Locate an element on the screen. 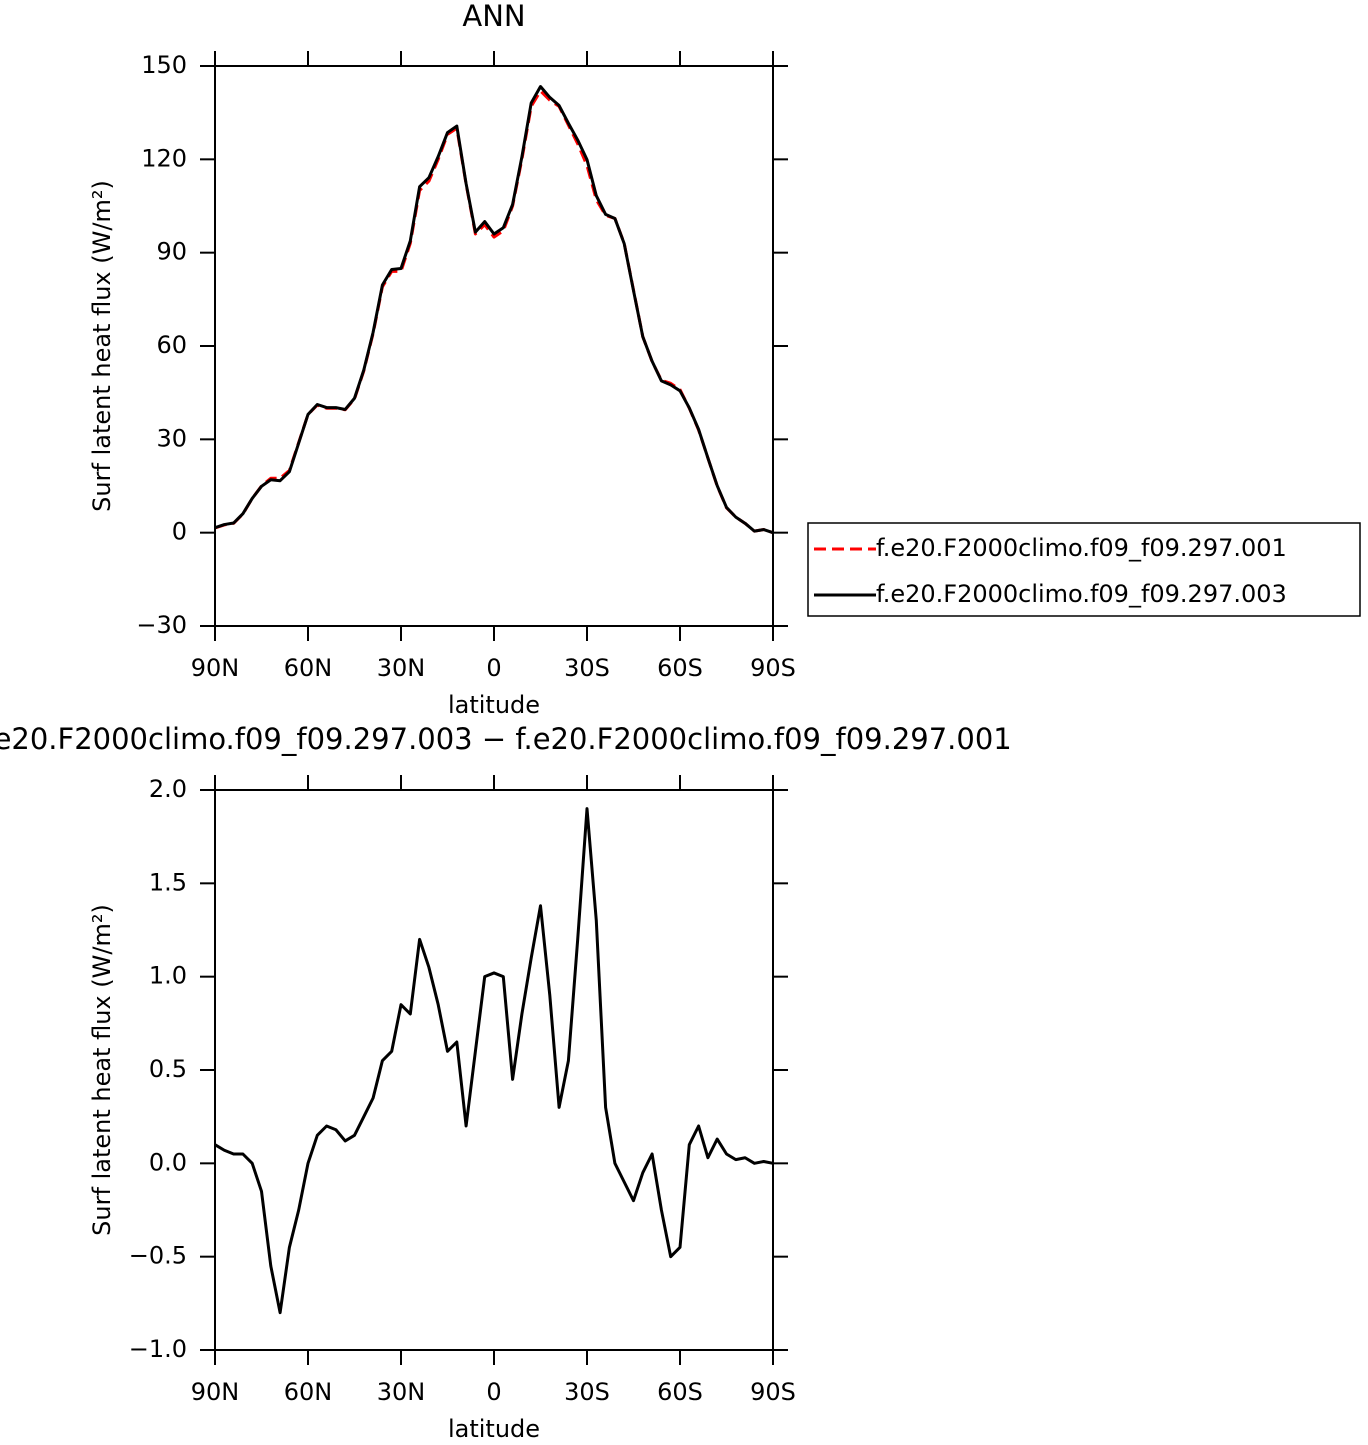 The width and height of the screenshot is (1368, 1445). y-tick-label: 2.0 is located at coordinates (168, 789).